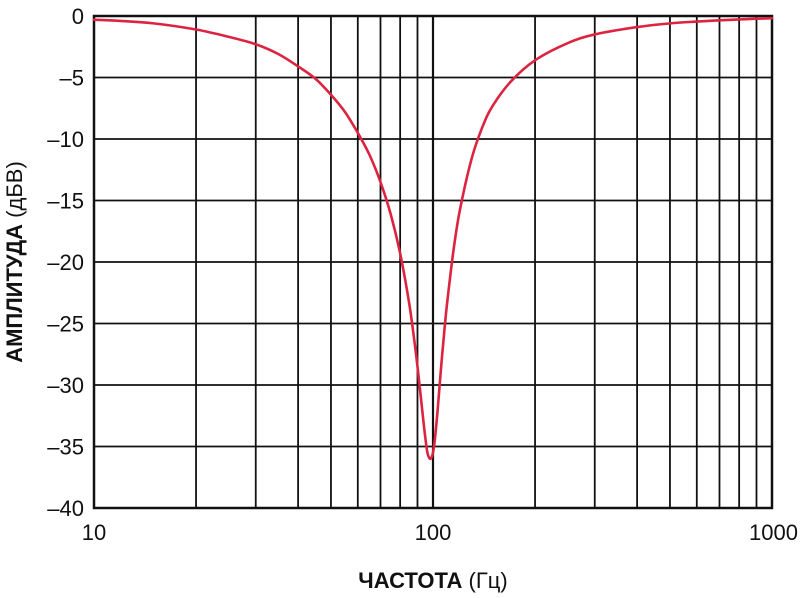 This screenshot has width=800, height=598. I want to click on y-tick-label: –30, so click(65, 385).